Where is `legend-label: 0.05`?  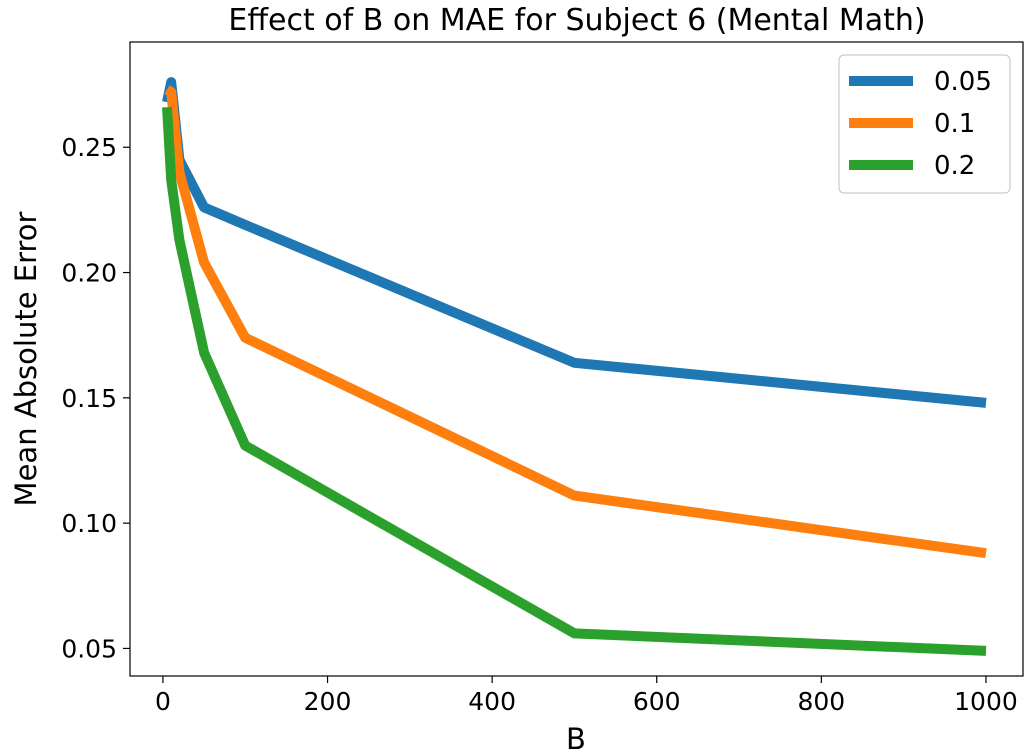 legend-label: 0.05 is located at coordinates (963, 82).